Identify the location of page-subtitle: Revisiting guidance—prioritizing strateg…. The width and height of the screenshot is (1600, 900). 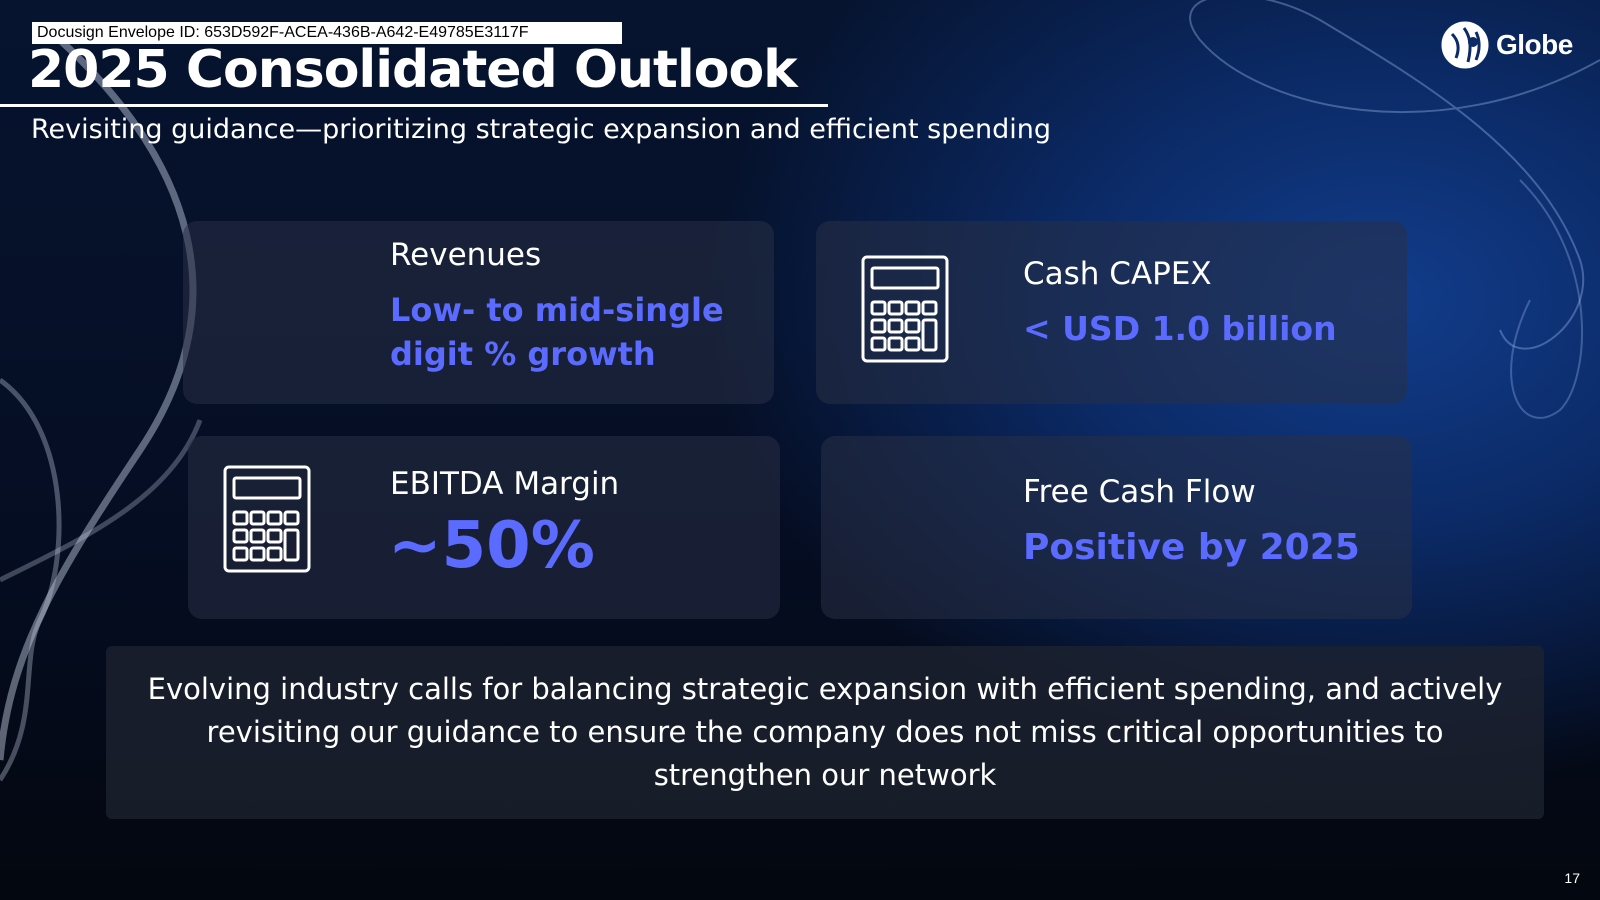
(541, 129).